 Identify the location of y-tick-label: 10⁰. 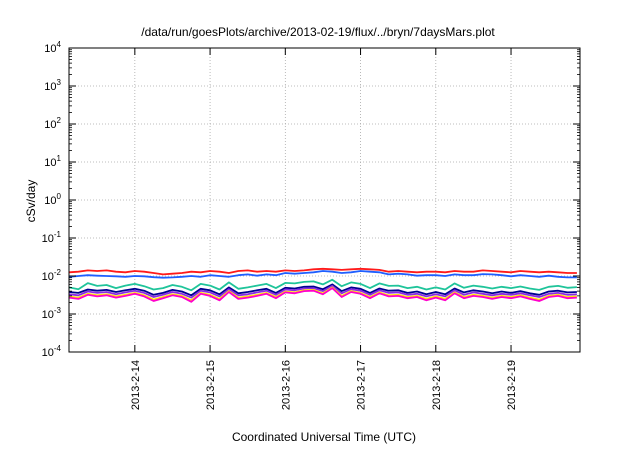
(52, 199).